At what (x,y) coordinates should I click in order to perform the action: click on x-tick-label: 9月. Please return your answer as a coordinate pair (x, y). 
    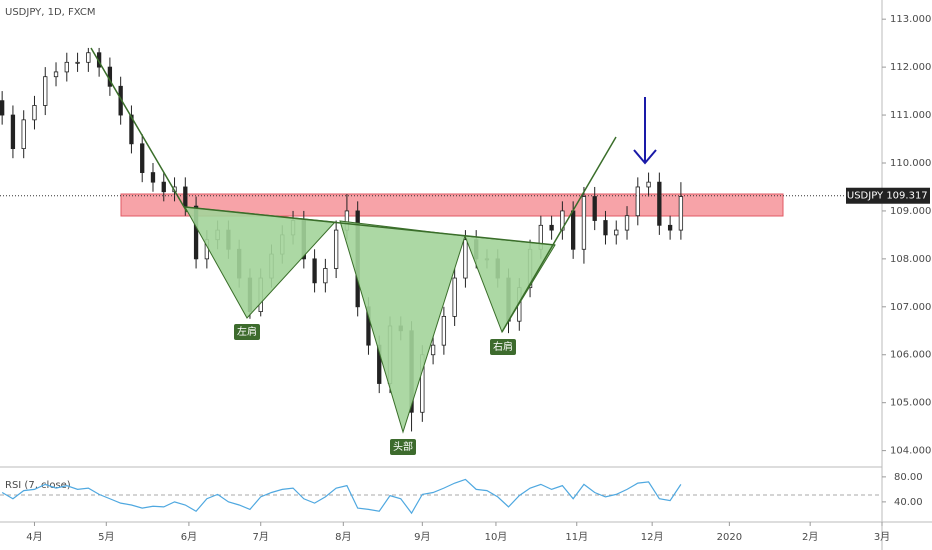
    Looking at the image, I should click on (422, 537).